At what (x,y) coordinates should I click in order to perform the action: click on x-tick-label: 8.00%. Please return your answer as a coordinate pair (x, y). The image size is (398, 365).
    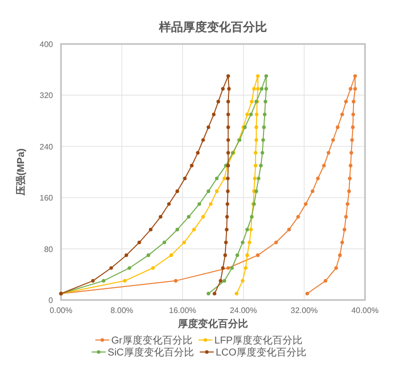
    Looking at the image, I should click on (122, 310).